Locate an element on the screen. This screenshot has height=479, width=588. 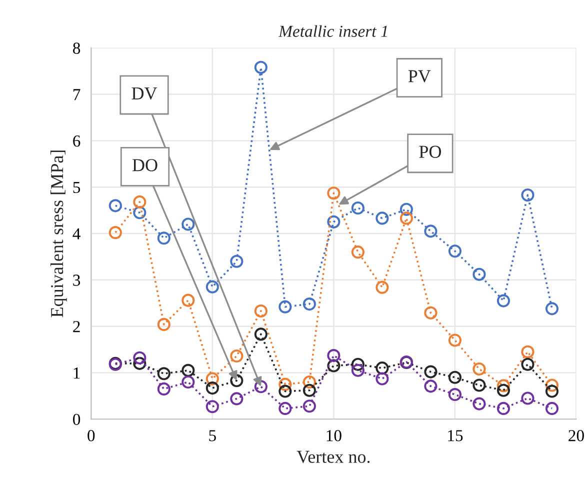
y-tick-label: 6 is located at coordinates (76, 141).